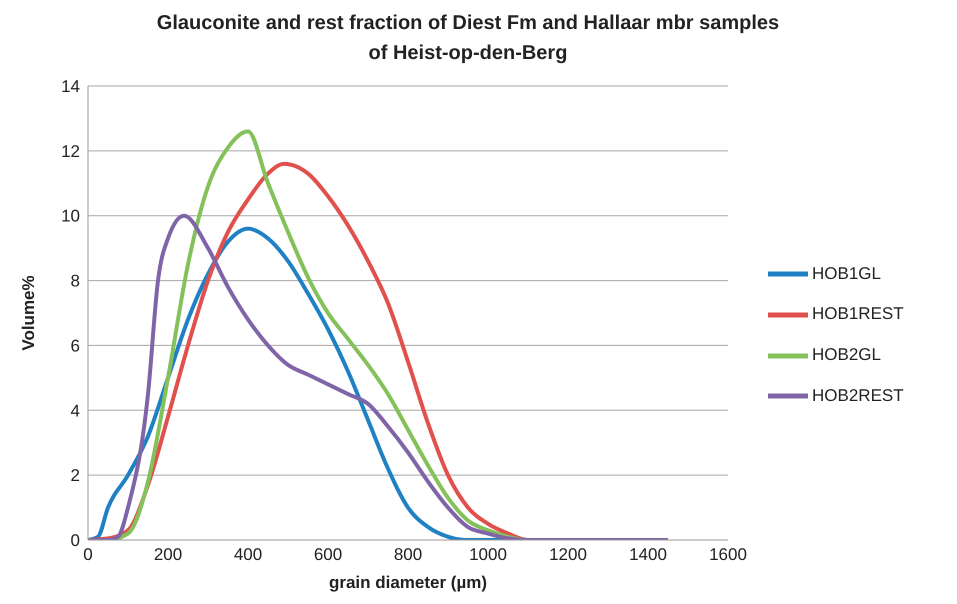 Image resolution: width=957 pixels, height=604 pixels. I want to click on legend-label: HOB2GL, so click(846, 354).